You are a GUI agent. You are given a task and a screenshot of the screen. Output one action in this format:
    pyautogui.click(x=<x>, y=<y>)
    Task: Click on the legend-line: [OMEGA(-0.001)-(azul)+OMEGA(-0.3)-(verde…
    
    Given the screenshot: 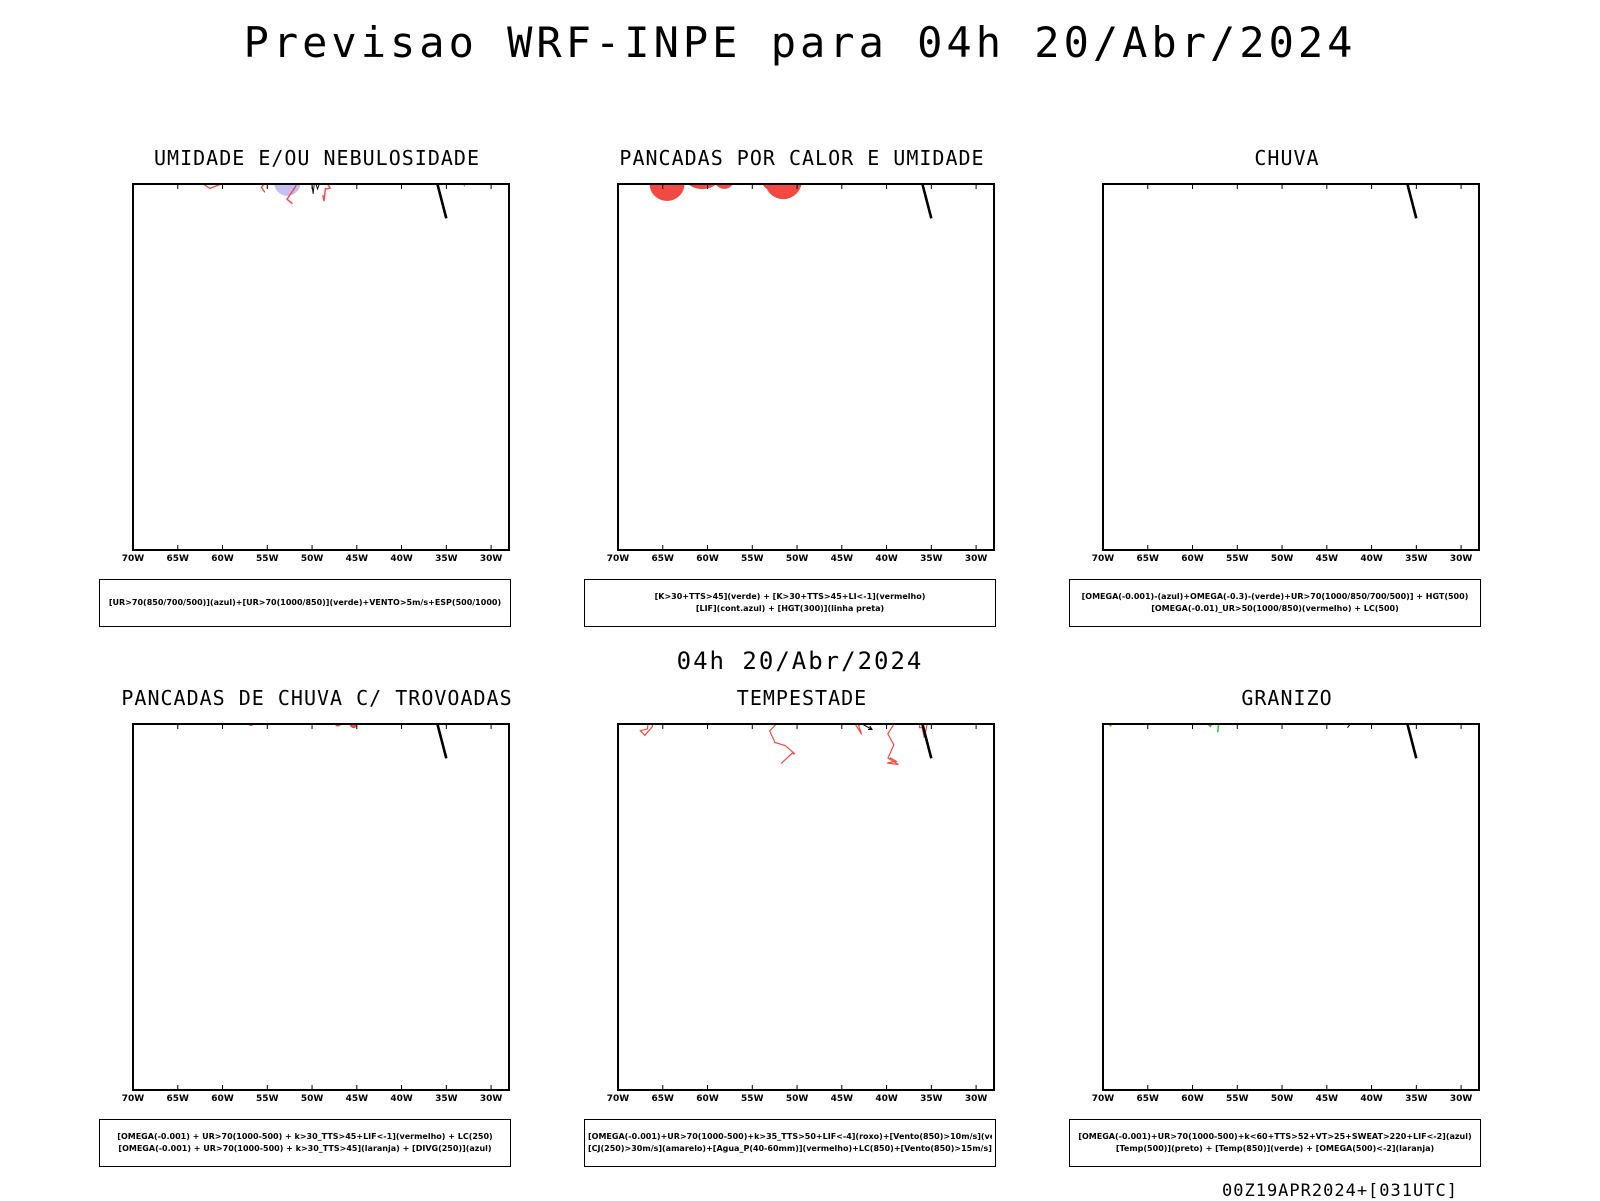 What is the action you would take?
    pyautogui.click(x=1275, y=597)
    